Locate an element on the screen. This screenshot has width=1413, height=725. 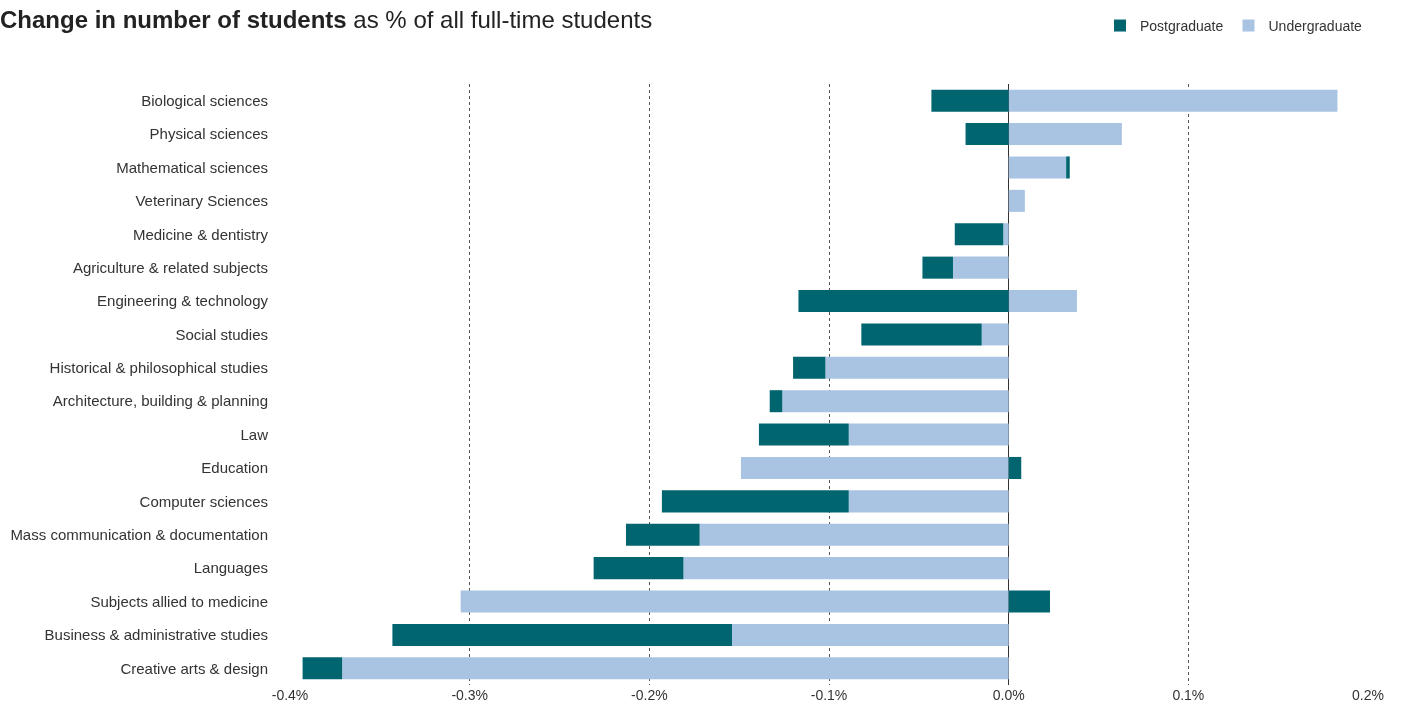
chart-title: Change in number of students is located at coordinates (173, 19).